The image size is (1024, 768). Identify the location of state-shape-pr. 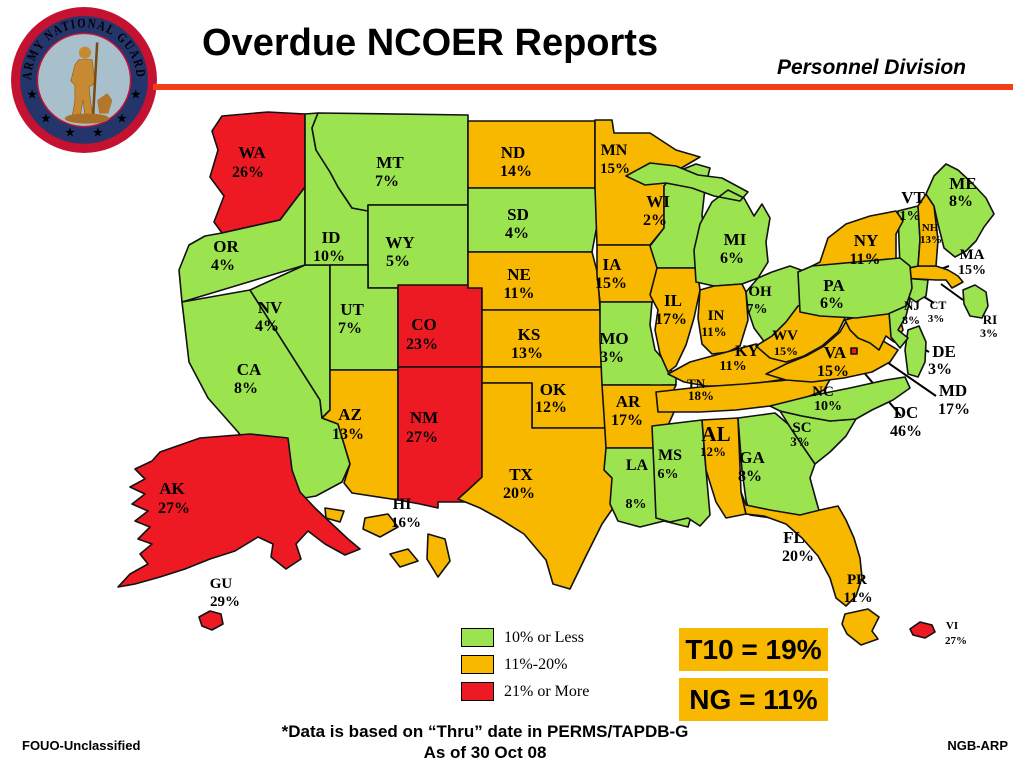
(860, 627).